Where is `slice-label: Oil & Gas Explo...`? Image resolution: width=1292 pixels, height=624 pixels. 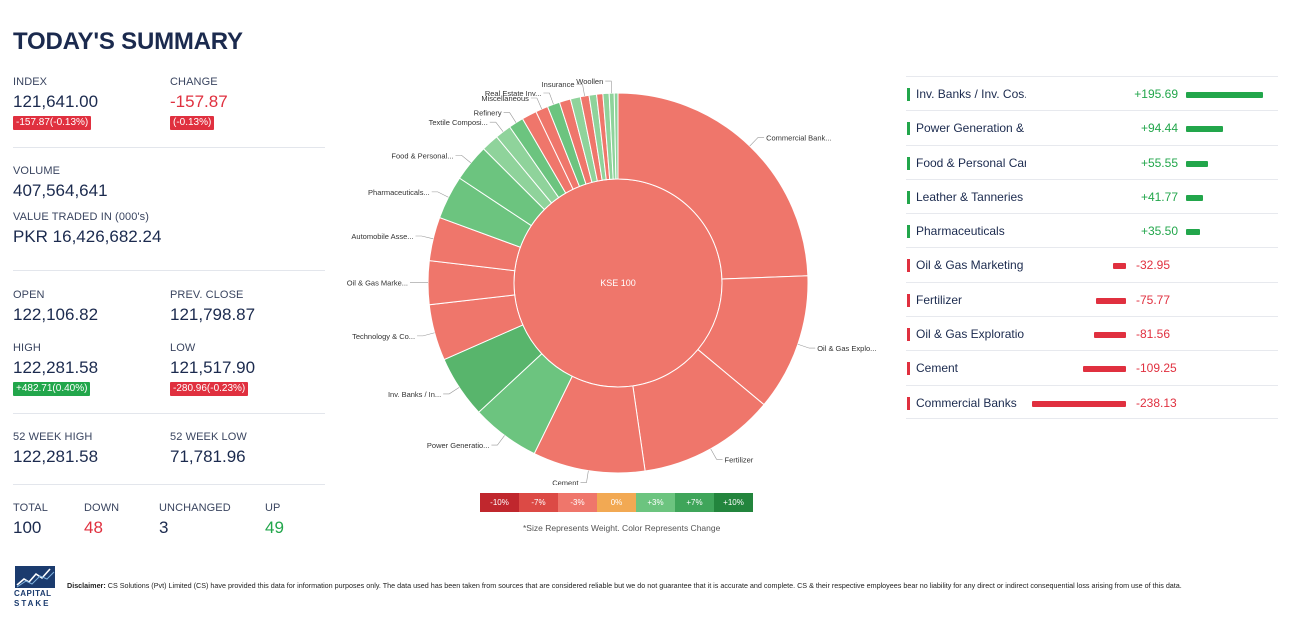 slice-label: Oil & Gas Explo... is located at coordinates (846, 348).